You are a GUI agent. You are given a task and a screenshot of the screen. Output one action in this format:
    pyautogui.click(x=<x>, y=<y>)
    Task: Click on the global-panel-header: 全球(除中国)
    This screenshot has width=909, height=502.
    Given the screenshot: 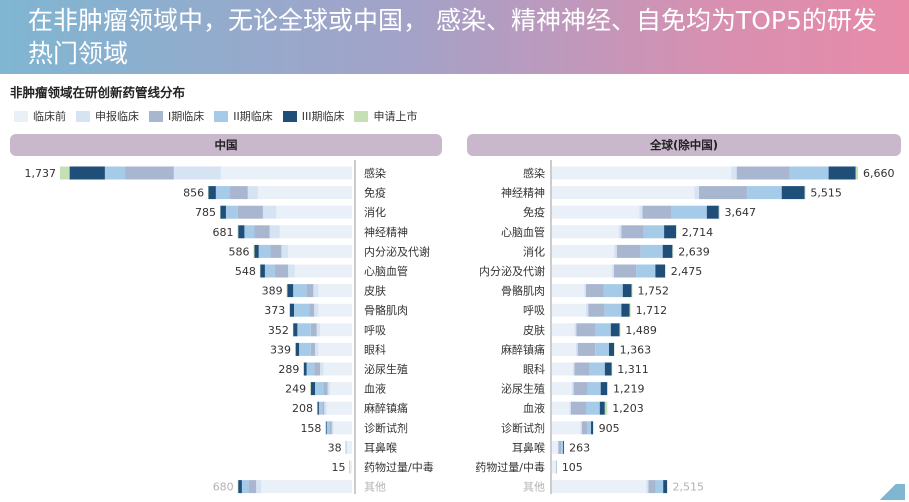 What is the action you would take?
    pyautogui.click(x=684, y=145)
    